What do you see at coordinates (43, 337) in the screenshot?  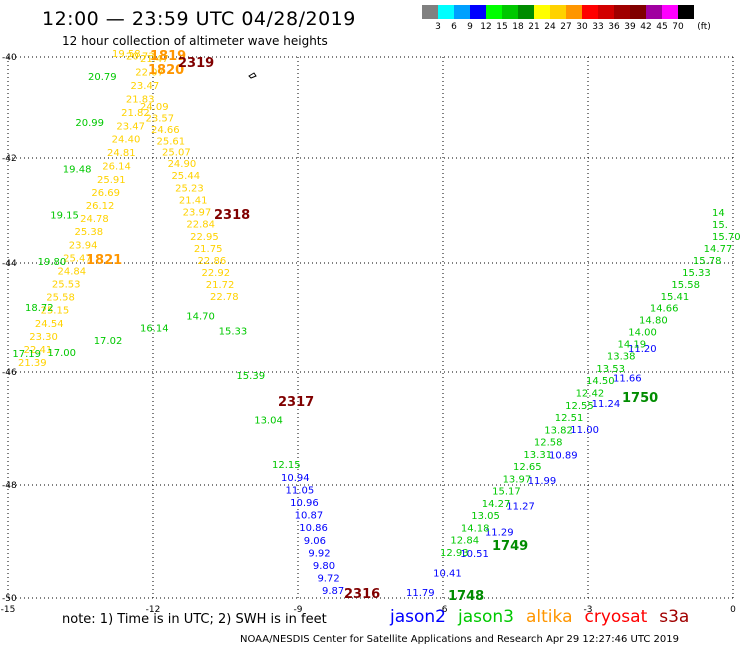 I see `wave-height-label: 23.30` at bounding box center [43, 337].